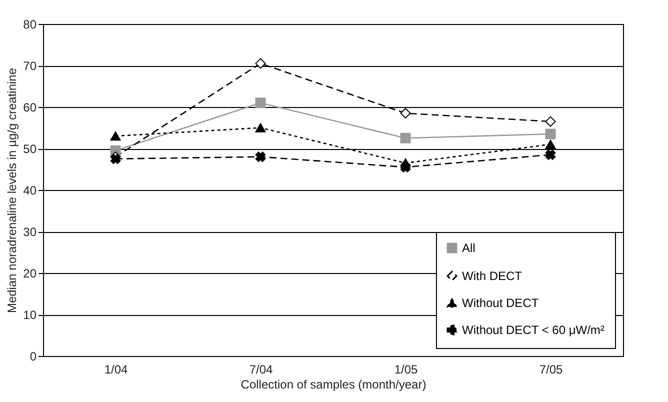 Image resolution: width=668 pixels, height=402 pixels. I want to click on y-tick-label: 40, so click(30, 191).